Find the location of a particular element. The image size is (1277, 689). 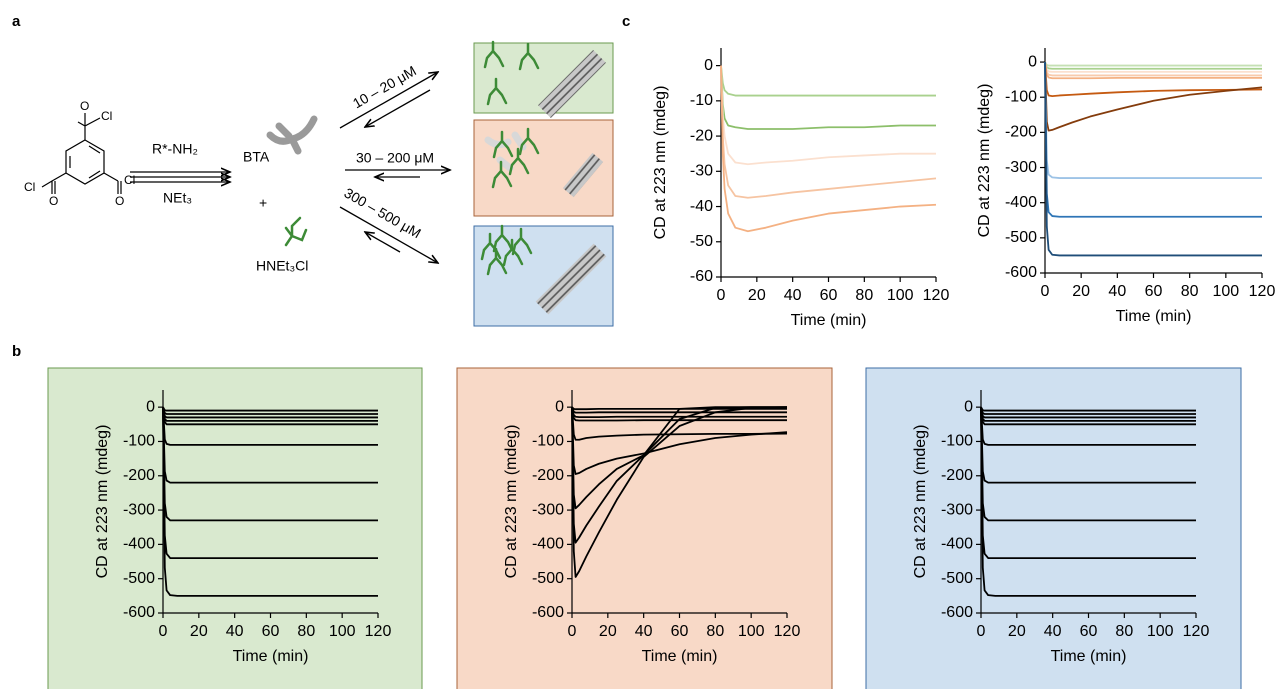

y-tick-label: -40 is located at coordinates (701, 206).